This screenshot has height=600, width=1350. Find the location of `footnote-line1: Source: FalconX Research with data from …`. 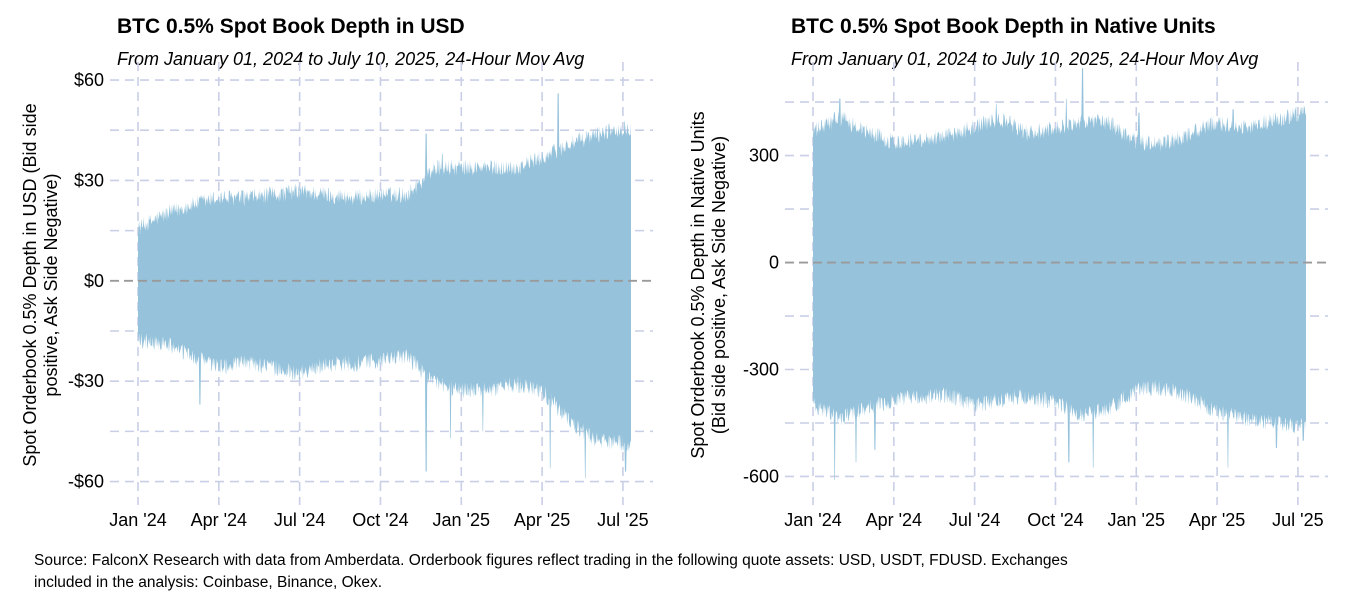

footnote-line1: Source: FalconX Research with data from … is located at coordinates (551, 560).